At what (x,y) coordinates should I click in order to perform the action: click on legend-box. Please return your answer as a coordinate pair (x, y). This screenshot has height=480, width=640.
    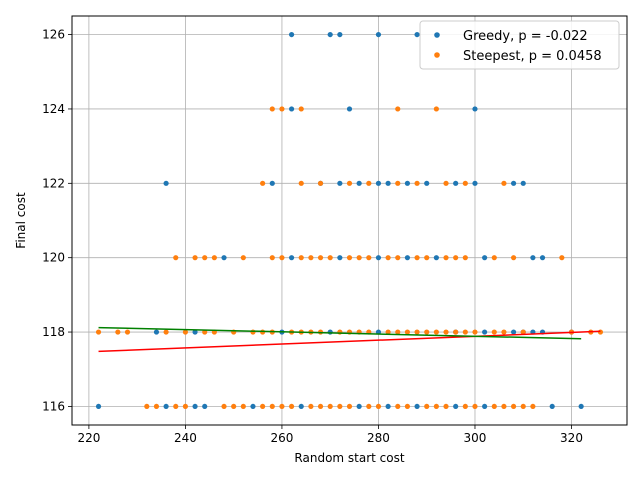
    Looking at the image, I should click on (519, 45).